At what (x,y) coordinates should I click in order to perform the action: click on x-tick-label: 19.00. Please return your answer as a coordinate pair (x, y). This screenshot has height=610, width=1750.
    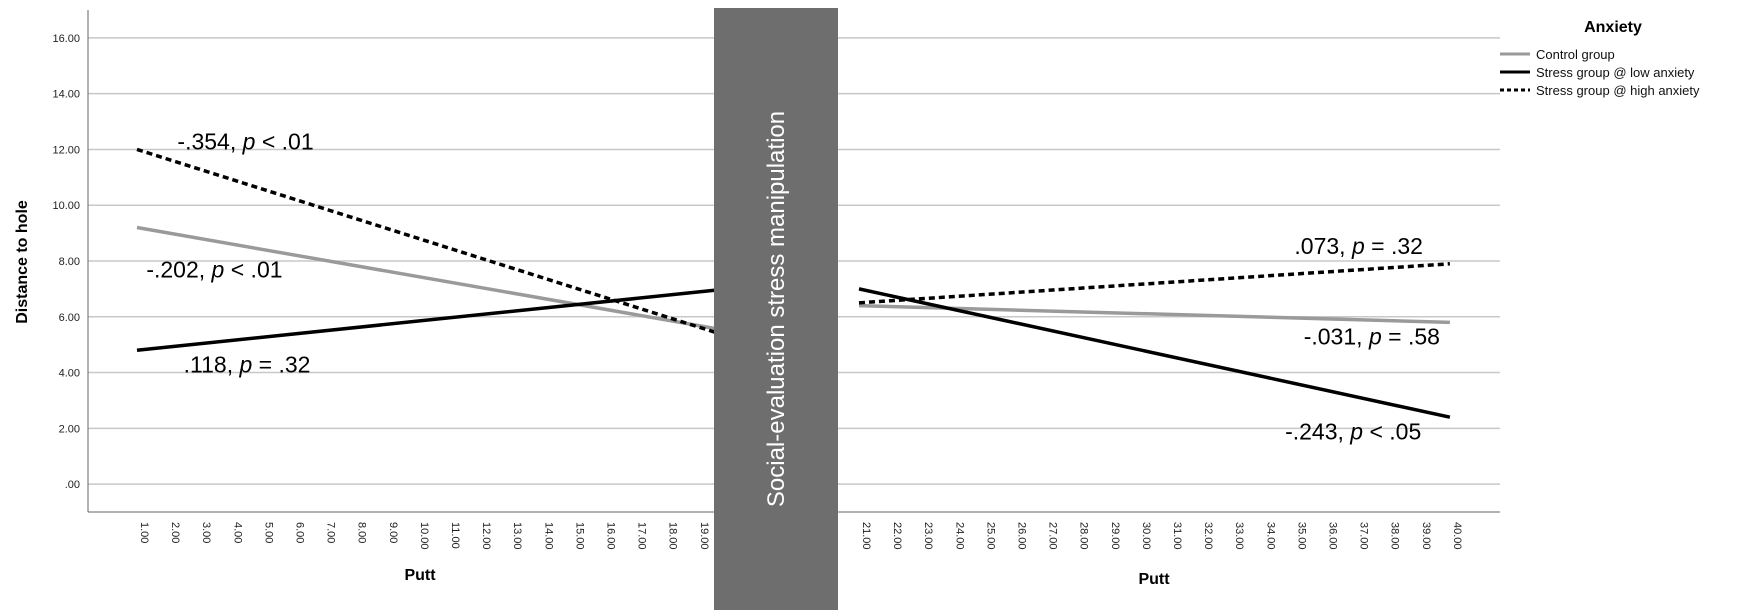
    Looking at the image, I should click on (704, 536).